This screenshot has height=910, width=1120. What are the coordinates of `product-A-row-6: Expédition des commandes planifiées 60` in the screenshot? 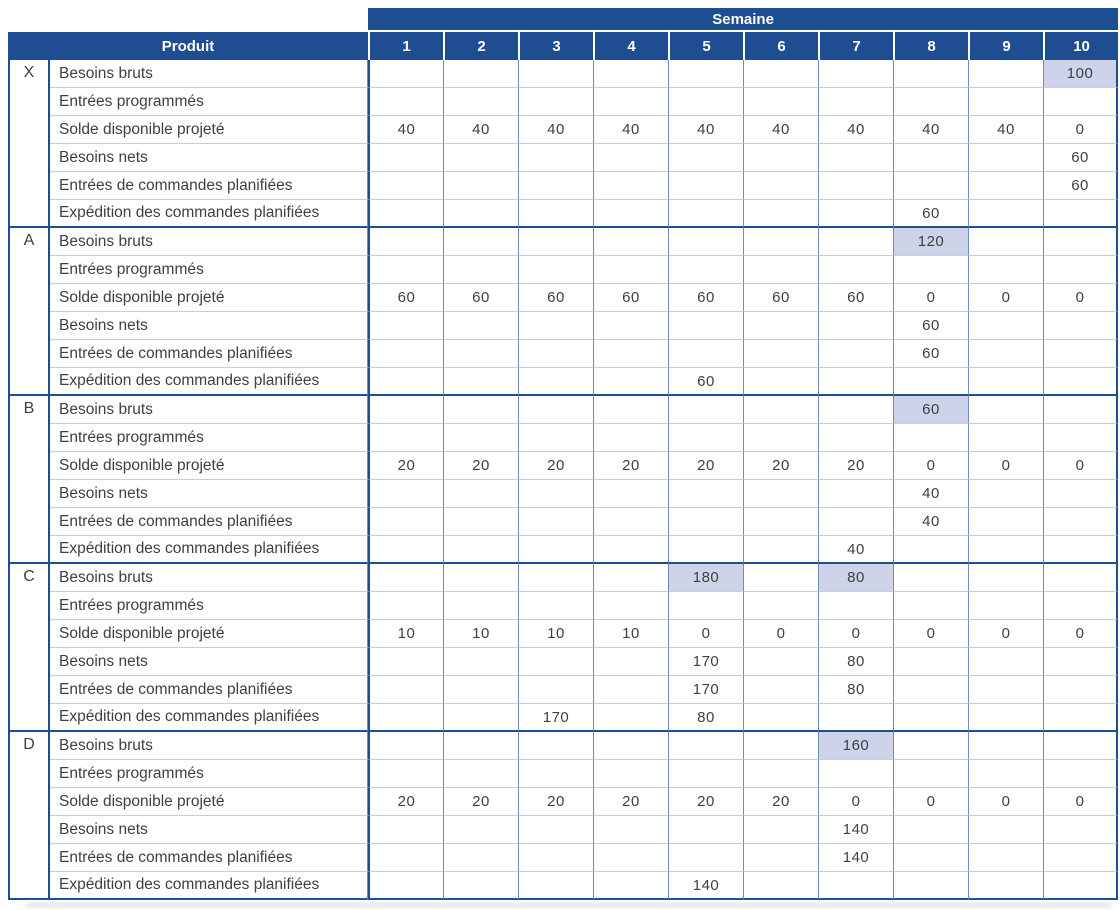 It's located at (563, 382).